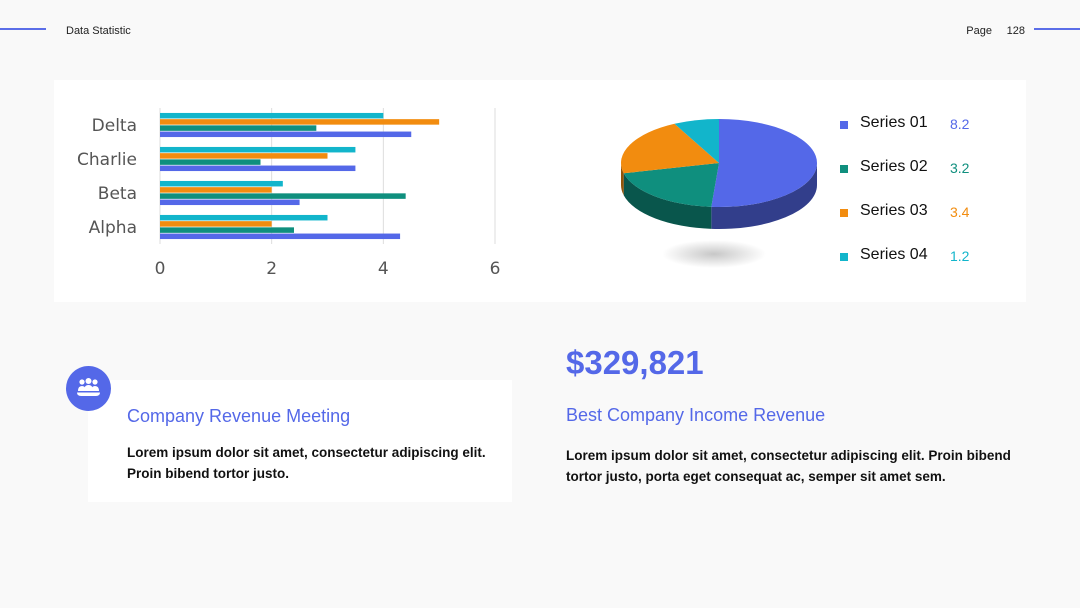  What do you see at coordinates (239, 416) in the screenshot?
I see `meeting-title: Company Revenue Meeting` at bounding box center [239, 416].